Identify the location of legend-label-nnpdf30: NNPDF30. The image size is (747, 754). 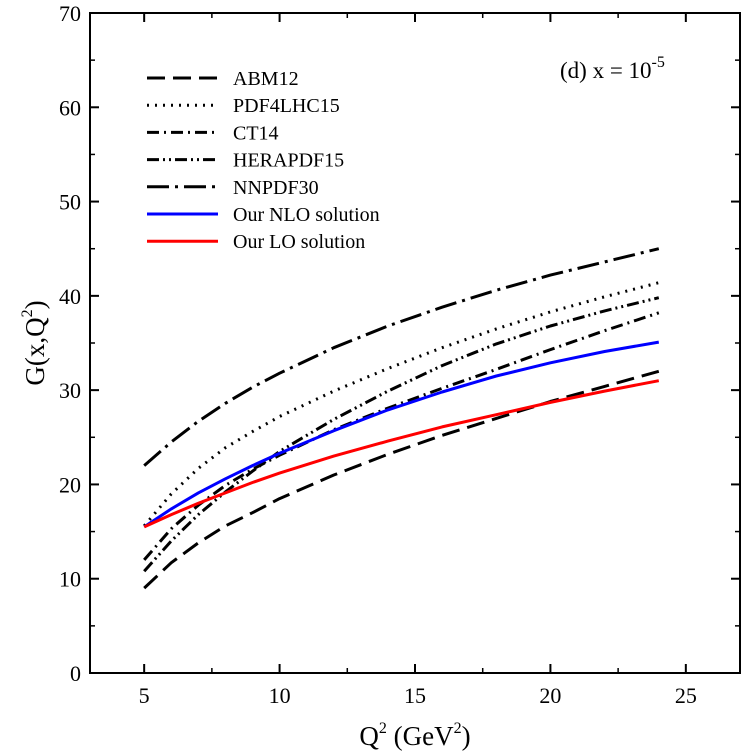
(276, 188).